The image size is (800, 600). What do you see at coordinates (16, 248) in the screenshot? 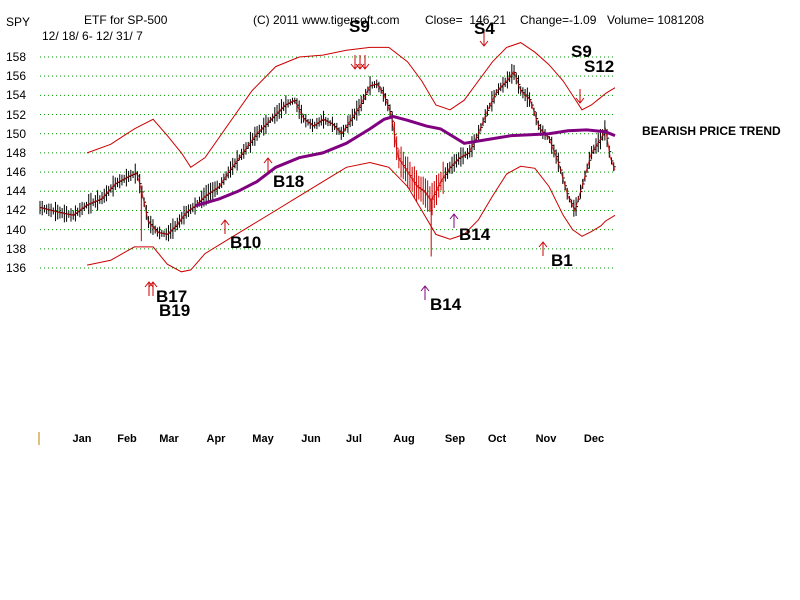
I see `y-tick-label: 138` at bounding box center [16, 248].